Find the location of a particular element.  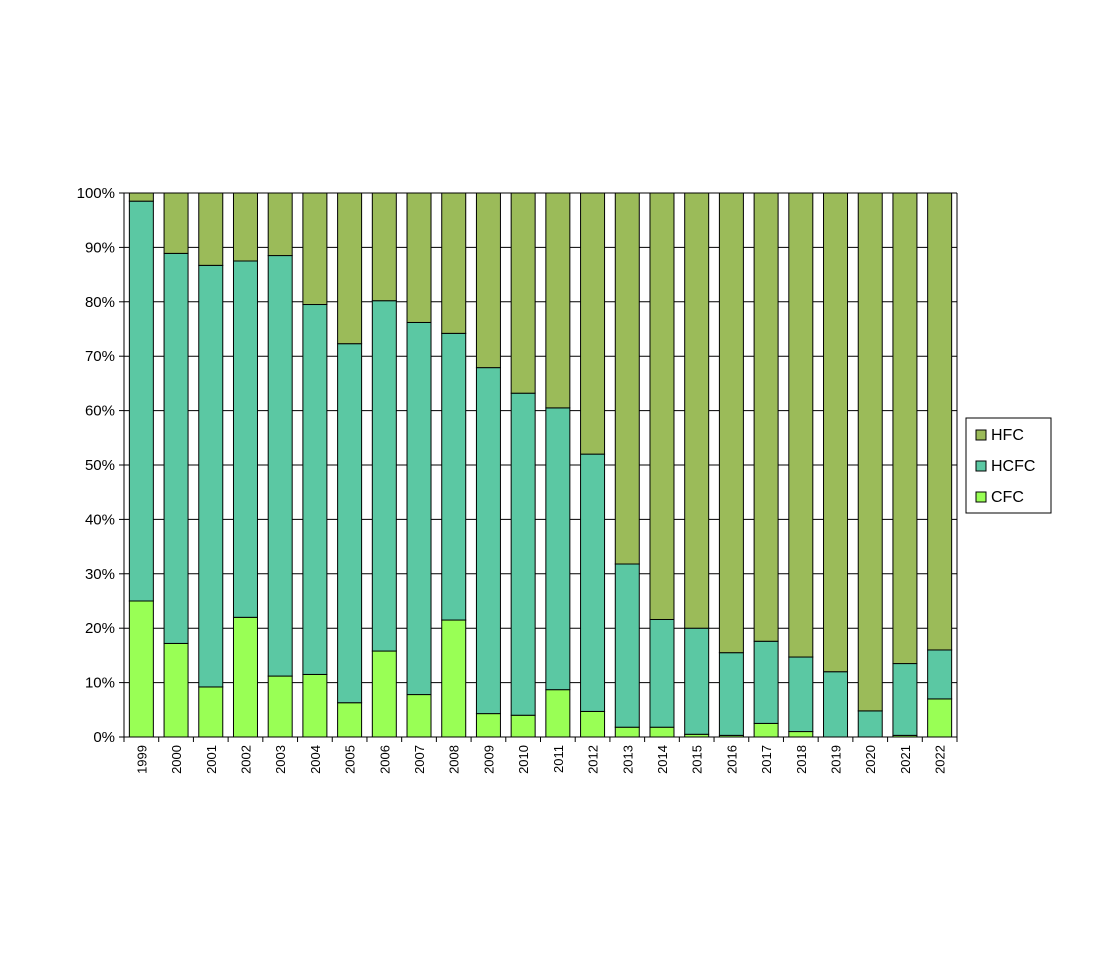

x-tick-label: 1999 is located at coordinates (141, 759).